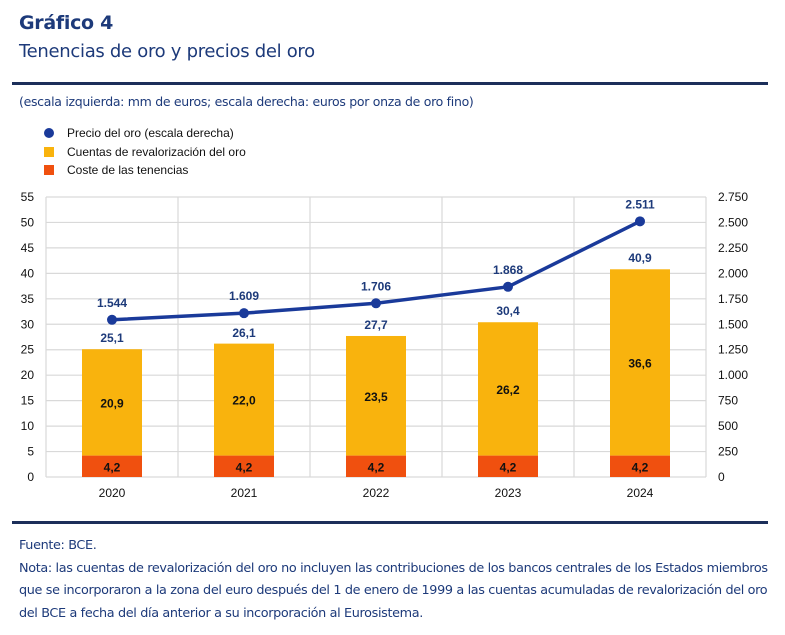 Image resolution: width=785 pixels, height=635 pixels. I want to click on data-label-revaluation: 23,5, so click(376, 397).